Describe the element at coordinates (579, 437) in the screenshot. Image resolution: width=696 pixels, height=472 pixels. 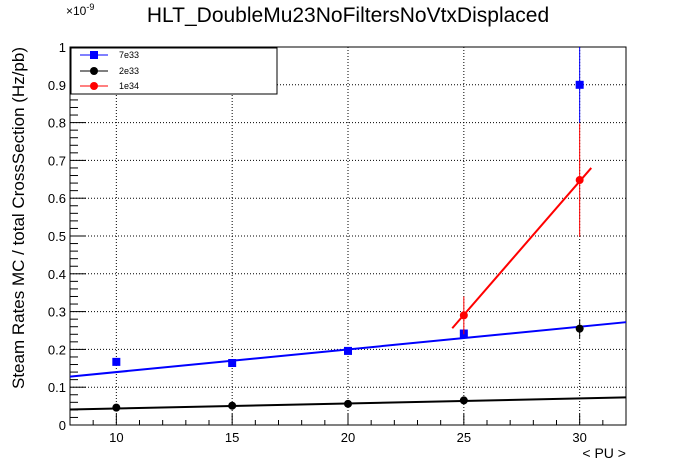
I see `x-tick-label: 30` at that location.